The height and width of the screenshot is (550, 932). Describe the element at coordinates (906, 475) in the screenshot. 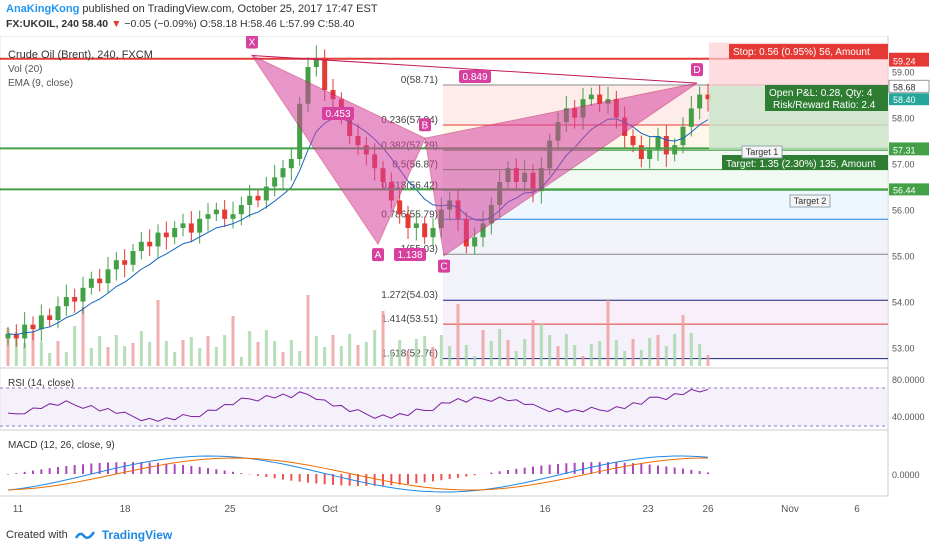

I see `macd-tick-label: 0.0000` at that location.